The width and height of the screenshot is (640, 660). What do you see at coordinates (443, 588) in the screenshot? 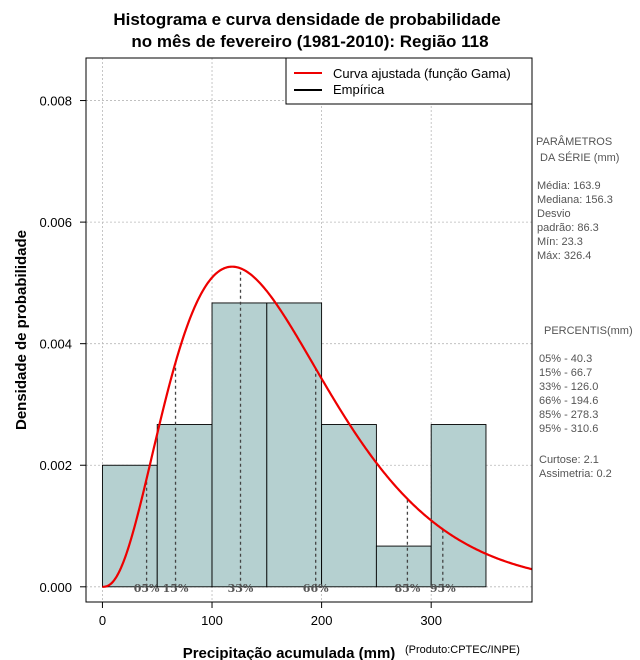
I see `percentile-label: 95%` at bounding box center [443, 588].